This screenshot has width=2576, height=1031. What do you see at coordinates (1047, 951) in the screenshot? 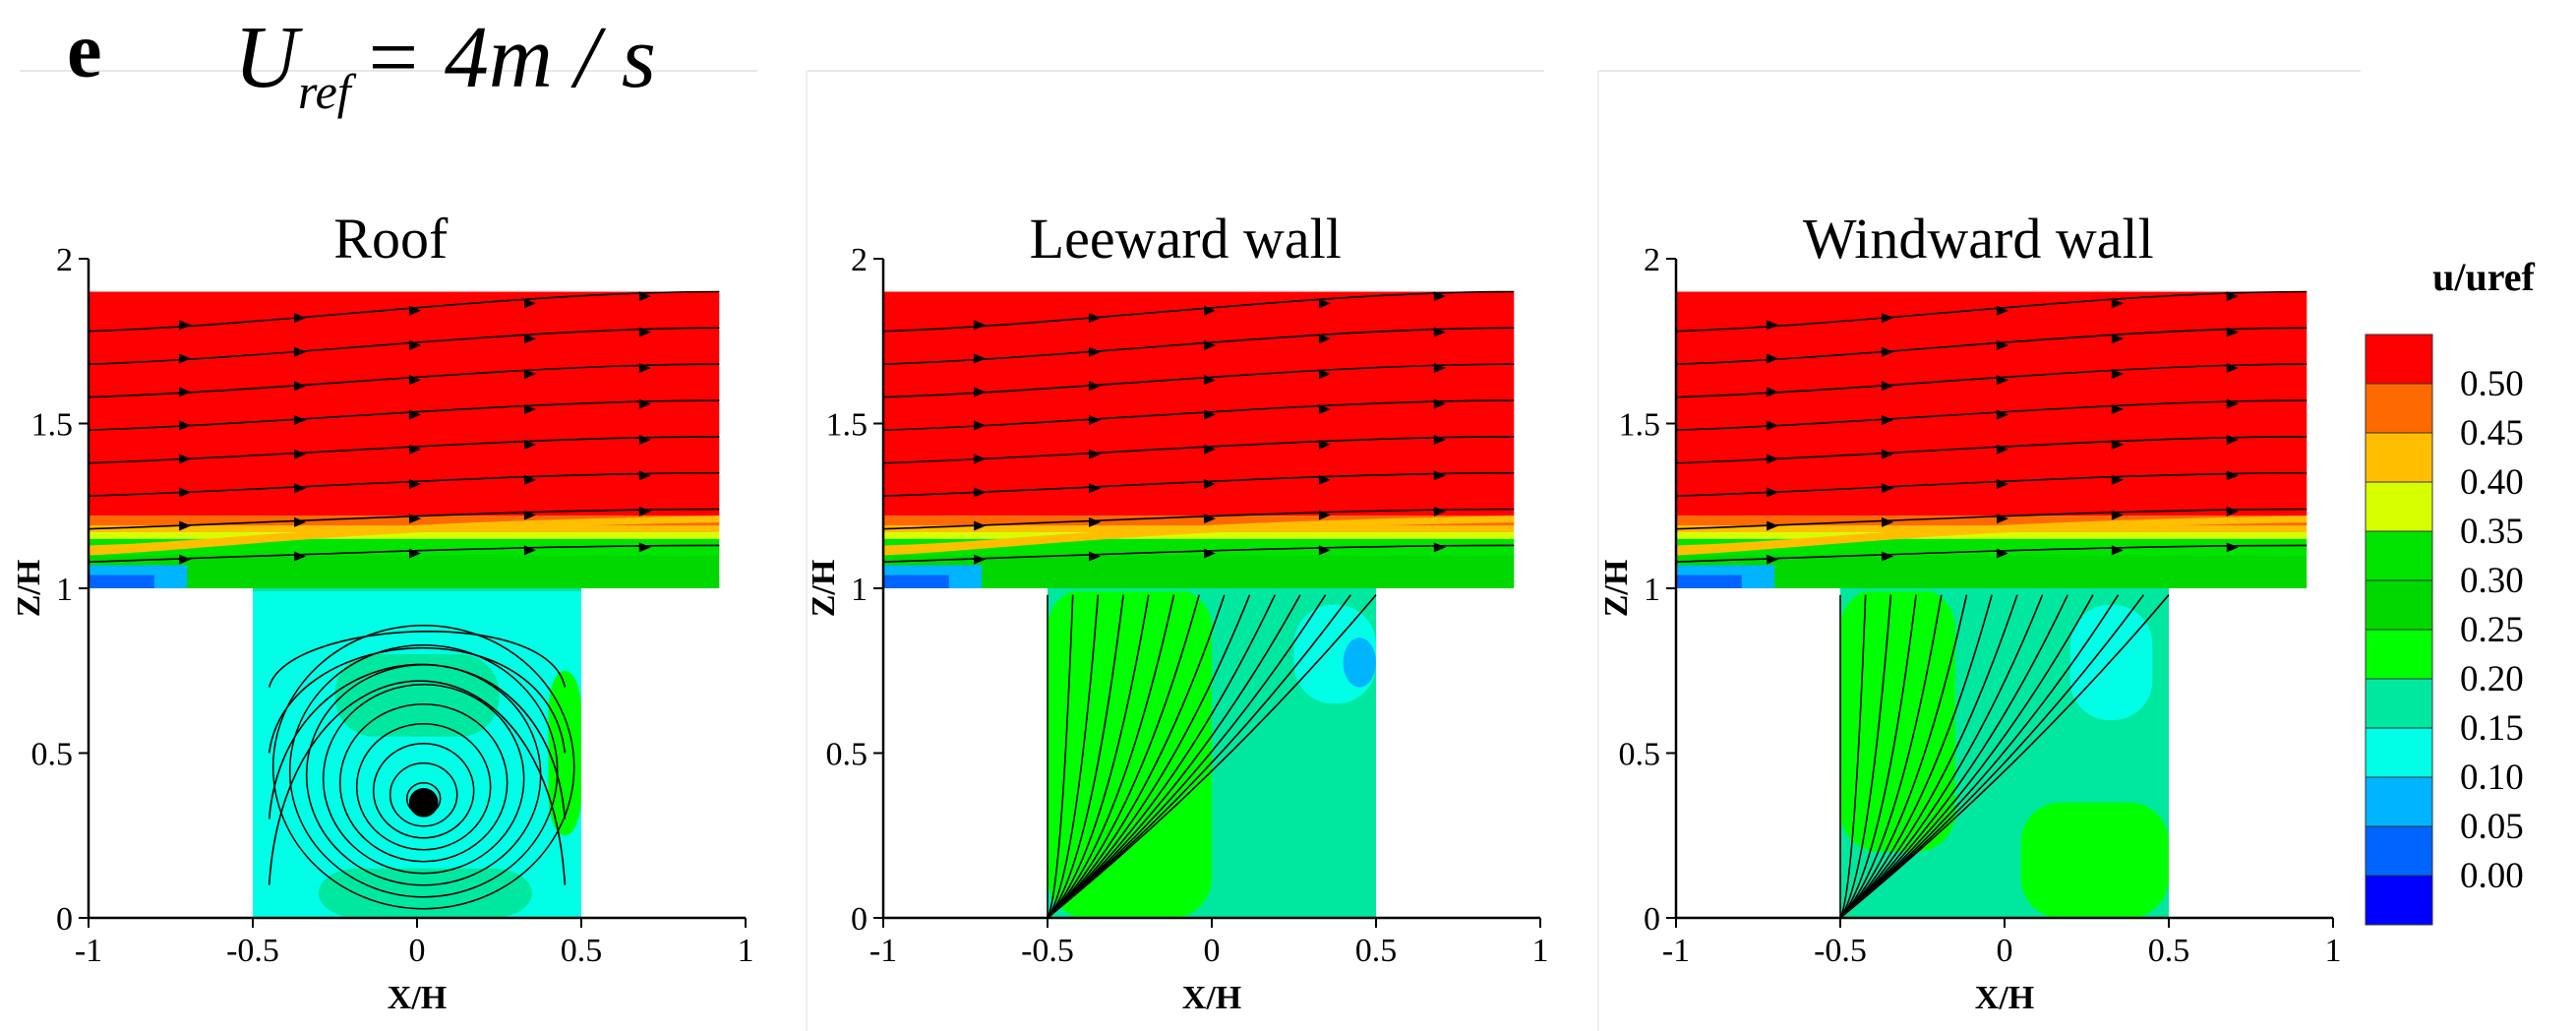
I see `x-tick-label: -0.5` at bounding box center [1047, 951].